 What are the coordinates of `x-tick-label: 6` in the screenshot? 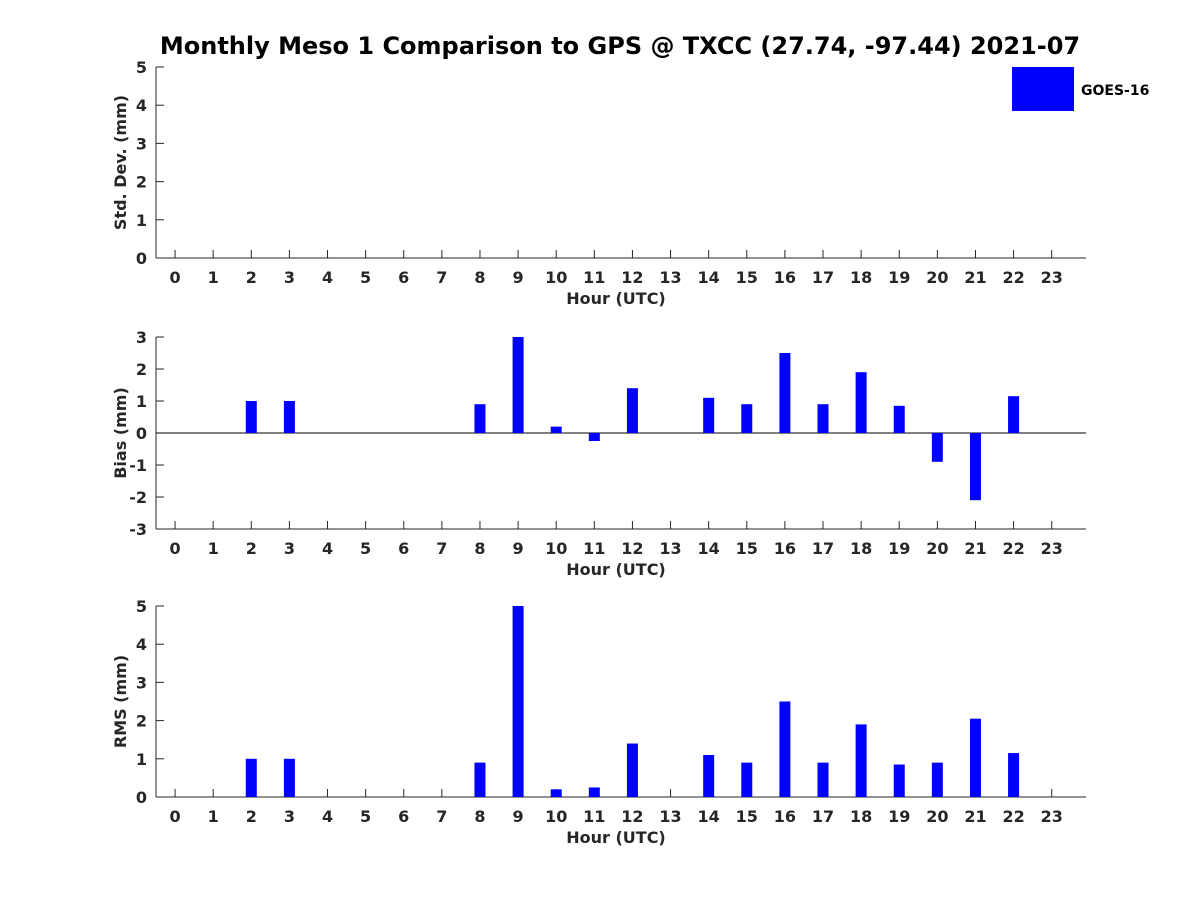 It's located at (403, 548).